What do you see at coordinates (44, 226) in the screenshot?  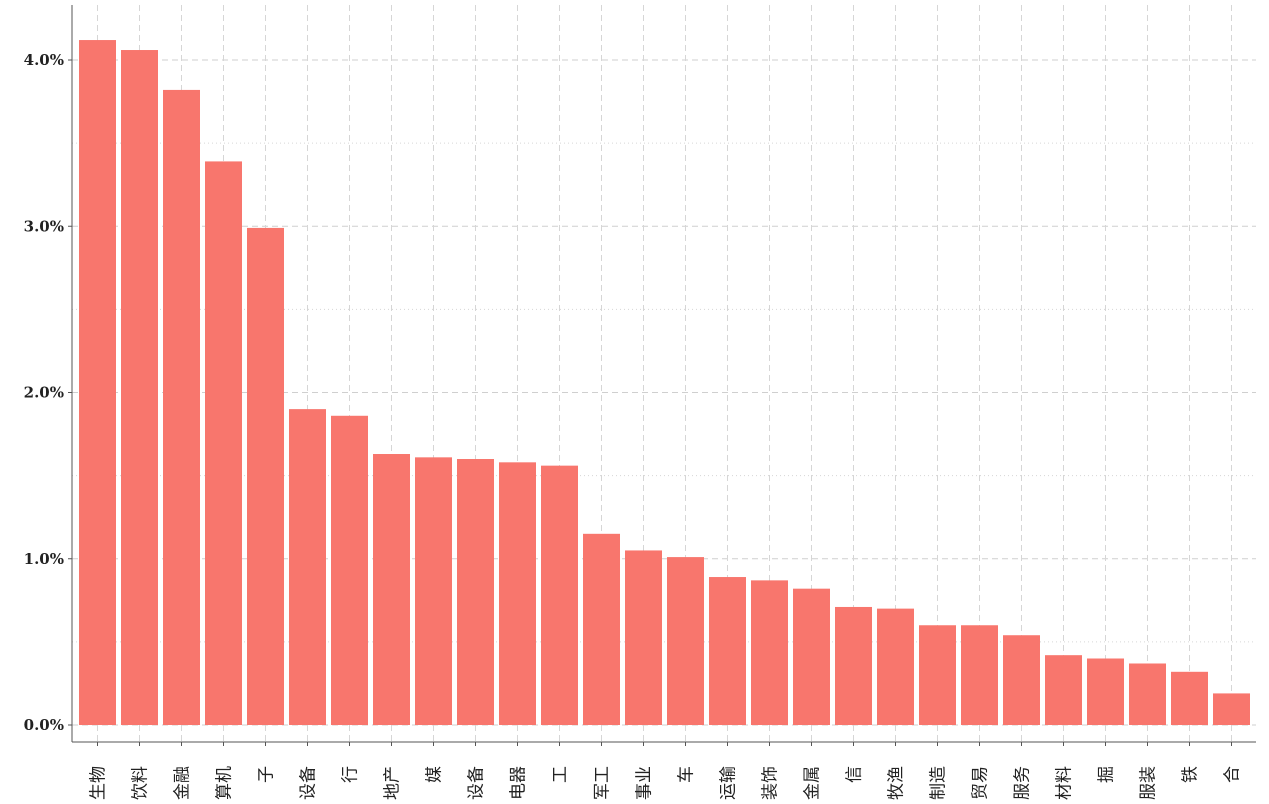 I see `y-tick-label: 3.0%` at bounding box center [44, 226].